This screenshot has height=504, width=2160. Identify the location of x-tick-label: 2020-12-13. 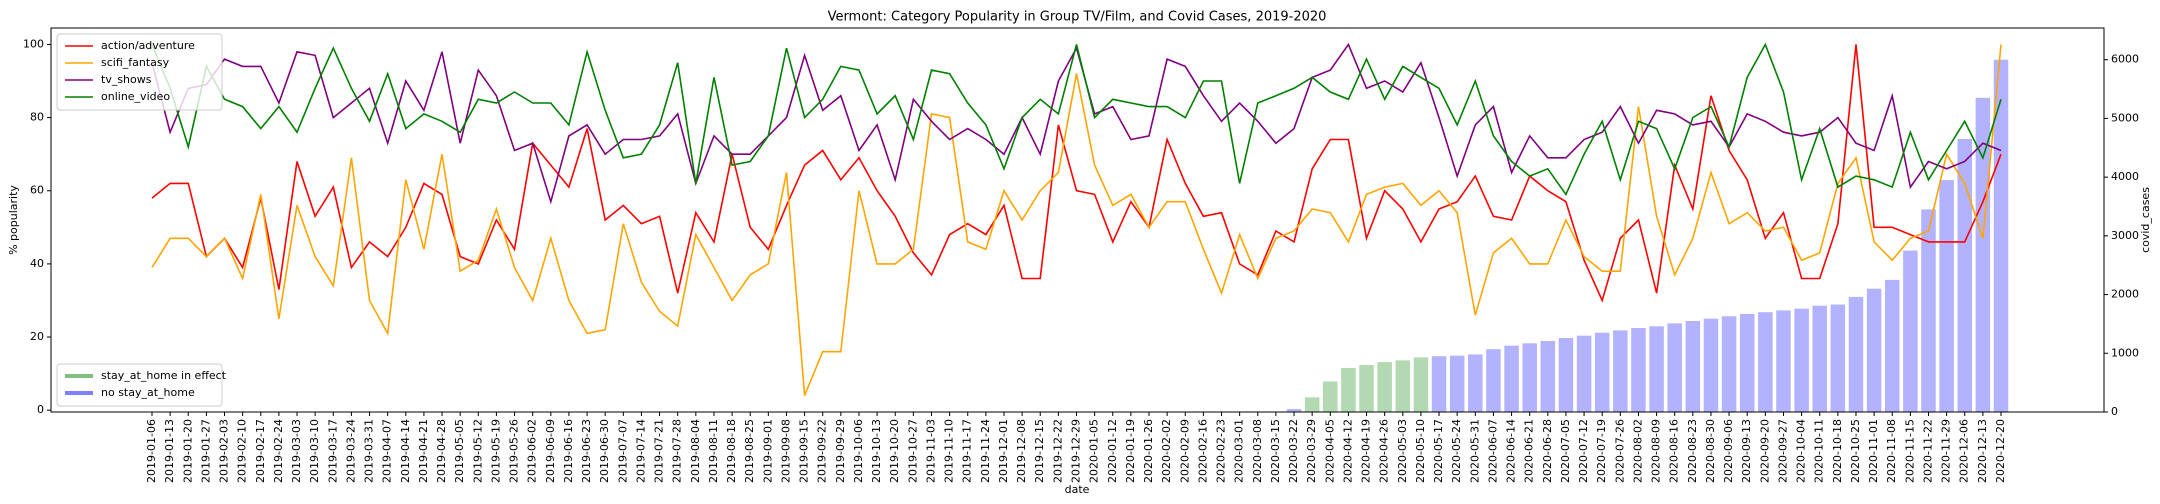
(1982, 451).